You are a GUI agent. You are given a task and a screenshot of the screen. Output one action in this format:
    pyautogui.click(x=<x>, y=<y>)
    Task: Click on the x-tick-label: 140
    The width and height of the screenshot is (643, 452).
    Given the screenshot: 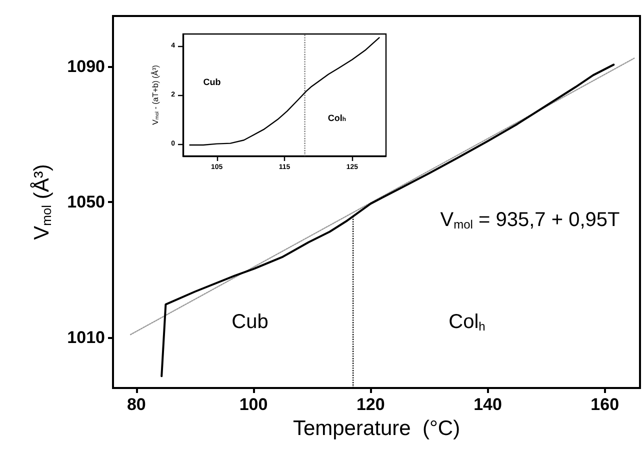 What is the action you would take?
    pyautogui.click(x=488, y=404)
    